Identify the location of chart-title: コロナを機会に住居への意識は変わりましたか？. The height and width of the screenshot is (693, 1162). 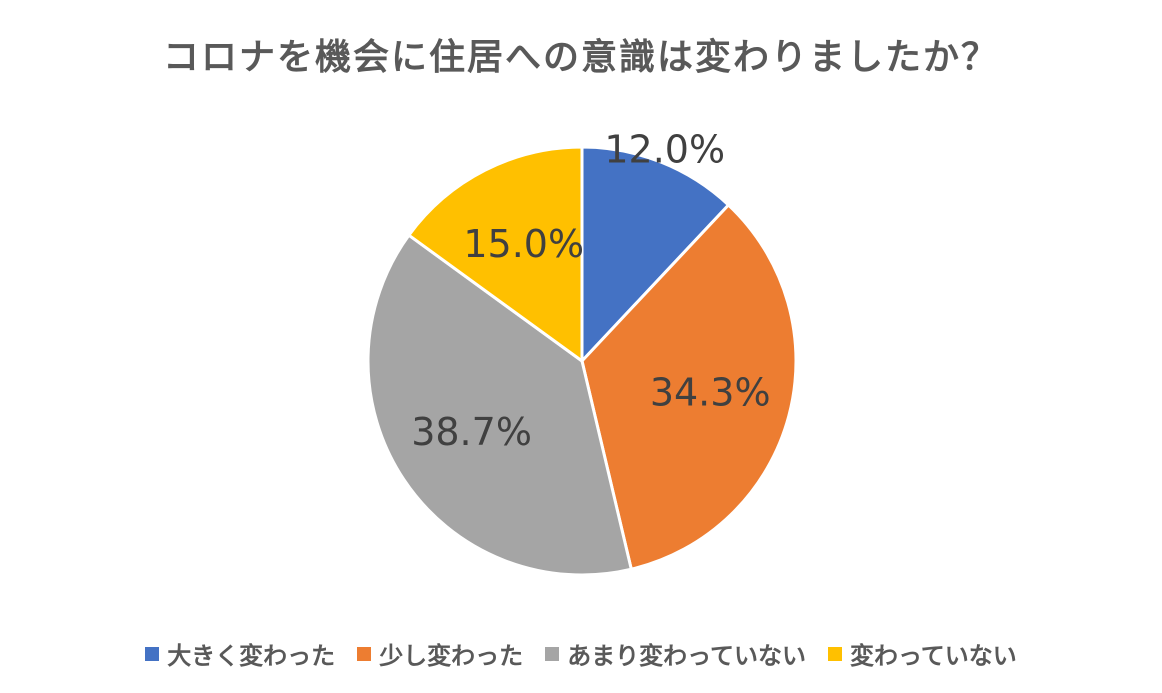
(580, 57).